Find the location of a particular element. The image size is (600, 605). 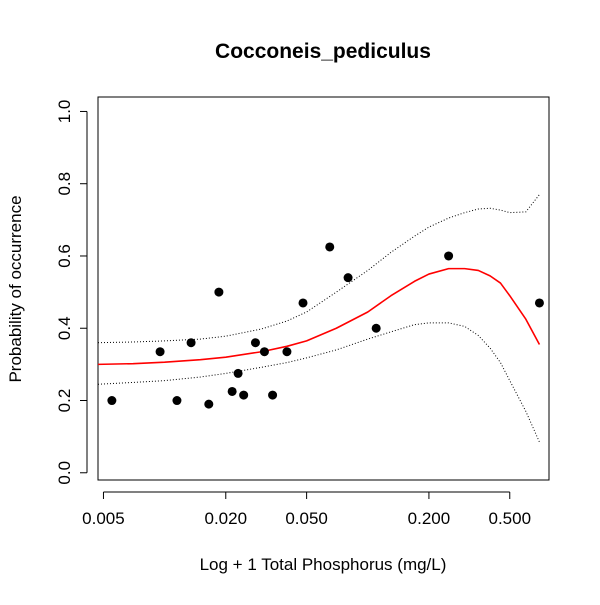

lower-confidence-line is located at coordinates (318, 382).